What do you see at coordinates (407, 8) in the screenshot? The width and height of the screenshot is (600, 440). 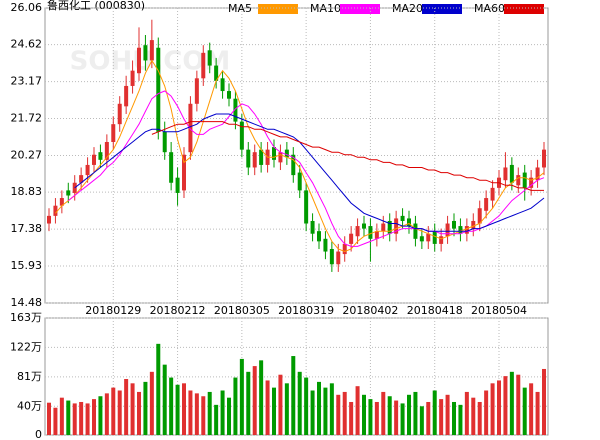 I see `legend-label: MA20` at bounding box center [407, 8].